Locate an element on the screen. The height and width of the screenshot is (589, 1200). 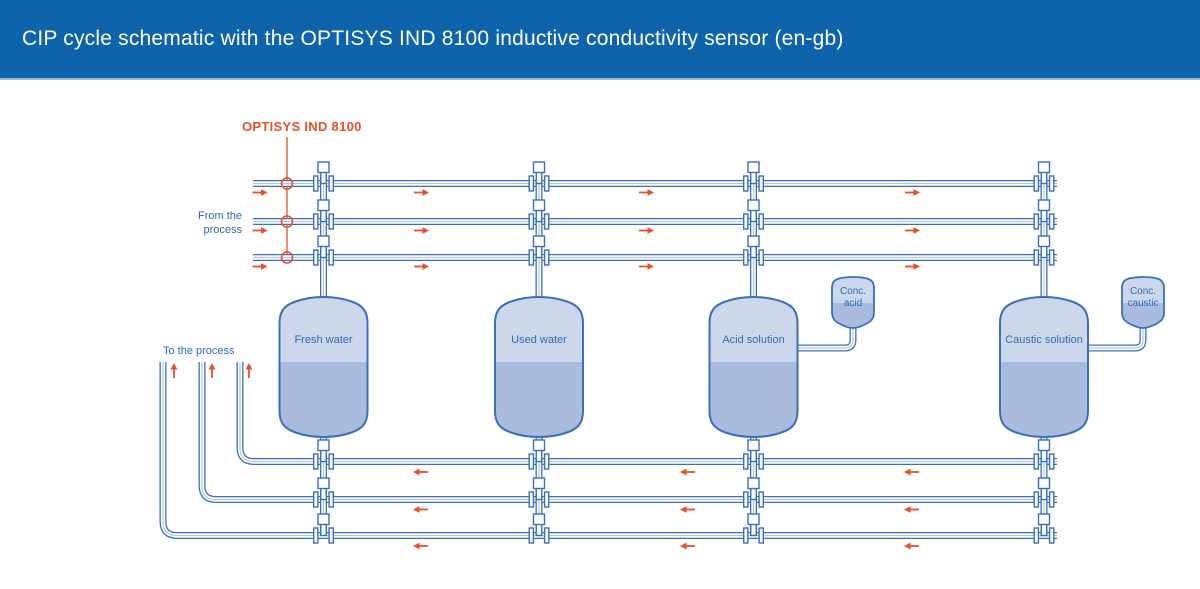
pipe-conc-caustic-connector is located at coordinates (1115, 336).